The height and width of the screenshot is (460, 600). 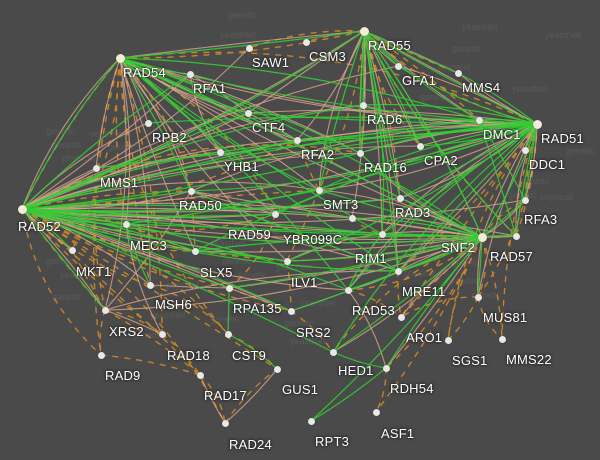 What do you see at coordinates (537, 124) in the screenshot?
I see `graph-node-rad51` at bounding box center [537, 124].